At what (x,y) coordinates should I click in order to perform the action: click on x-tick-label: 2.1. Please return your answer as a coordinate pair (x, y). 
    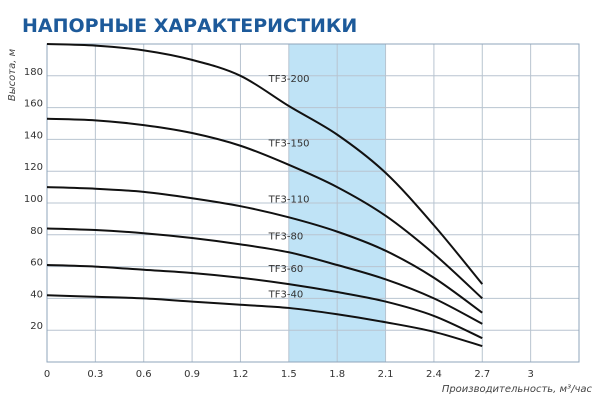
    Looking at the image, I should click on (386, 374).